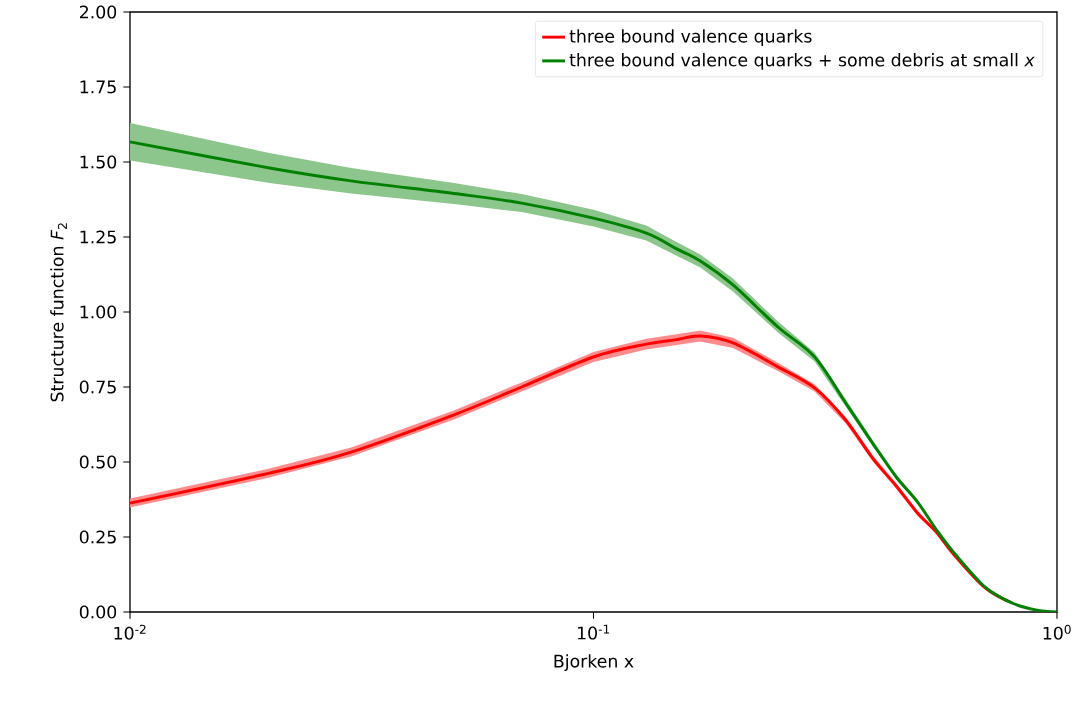 This screenshot has height=706, width=1086. I want to click on y-tick-label: 2.00, so click(98, 12).